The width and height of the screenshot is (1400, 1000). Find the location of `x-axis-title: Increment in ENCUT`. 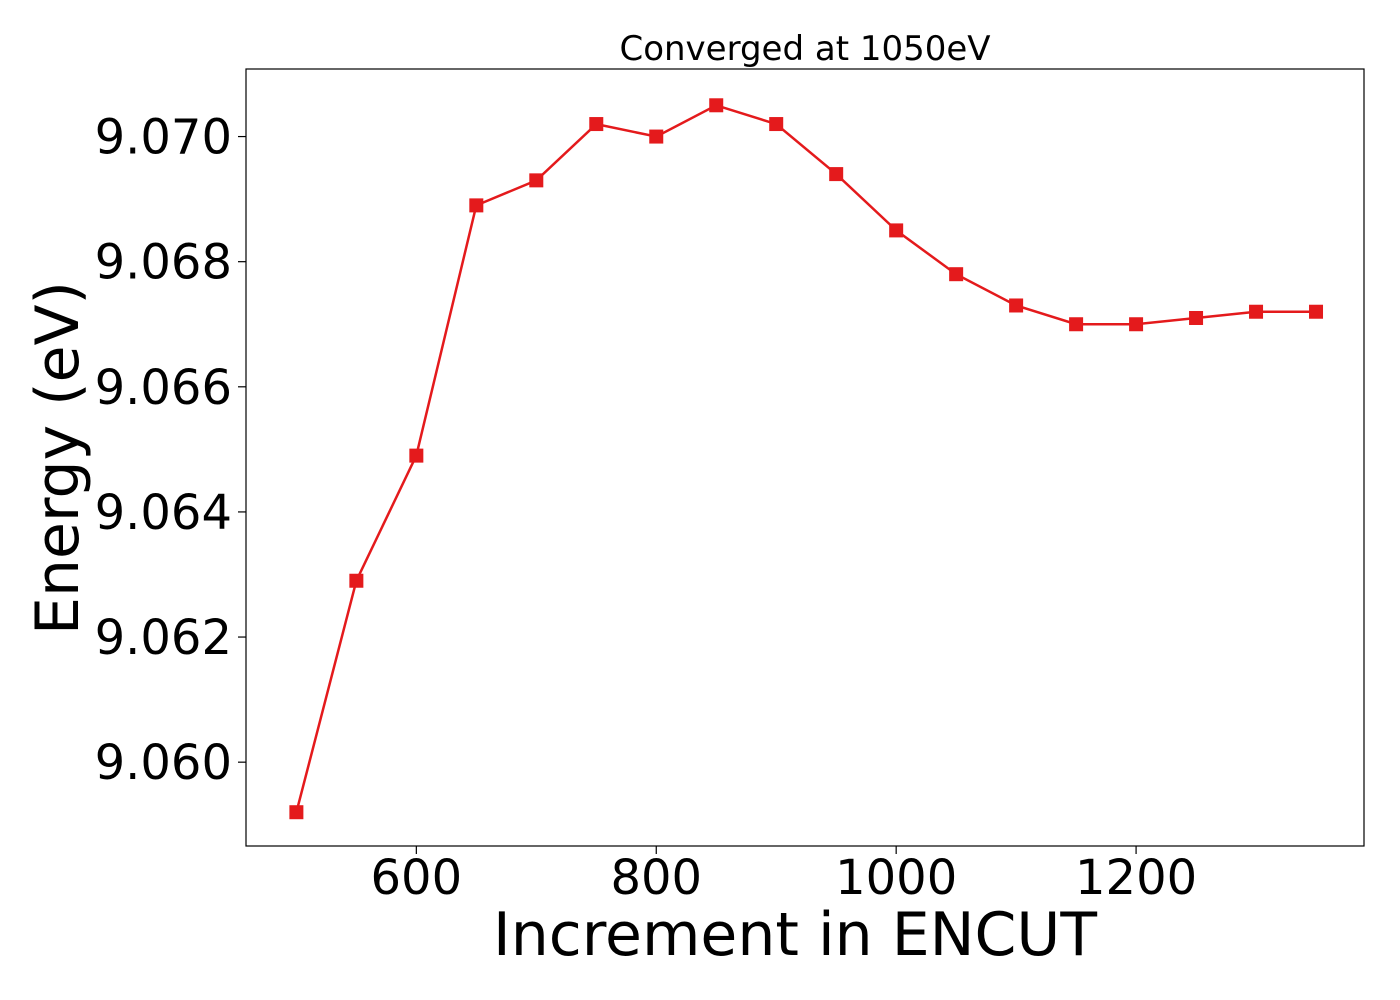

x-axis-title: Increment in ENCUT is located at coordinates (795, 935).